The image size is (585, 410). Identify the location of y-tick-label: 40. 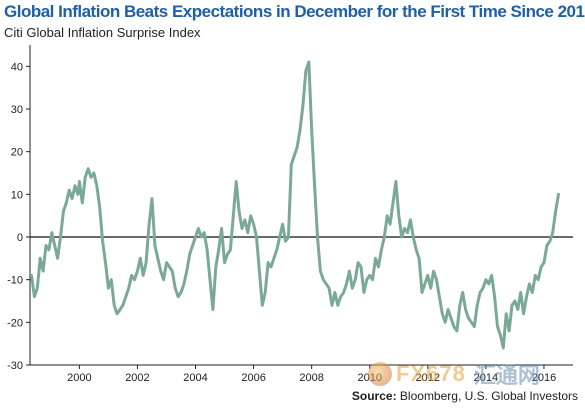
(17, 67).